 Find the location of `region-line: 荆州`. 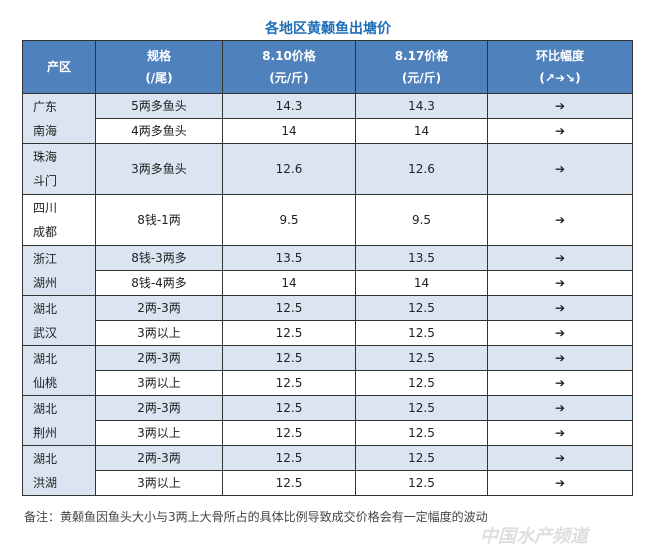

region-line: 荆州 is located at coordinates (45, 432).